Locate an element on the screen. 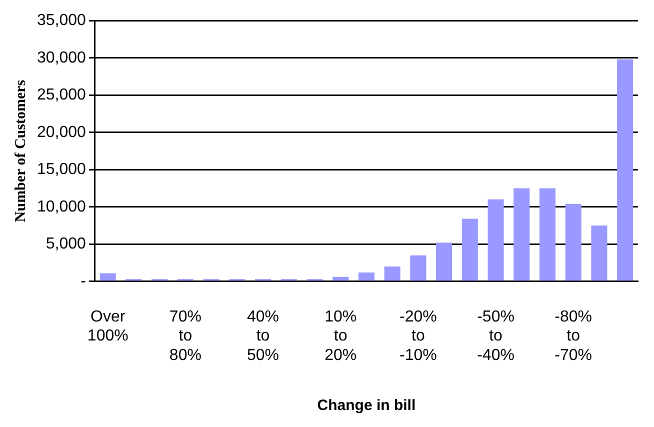 This screenshot has height=427, width=654. y-axis-title: Number of Customers is located at coordinates (20, 151).